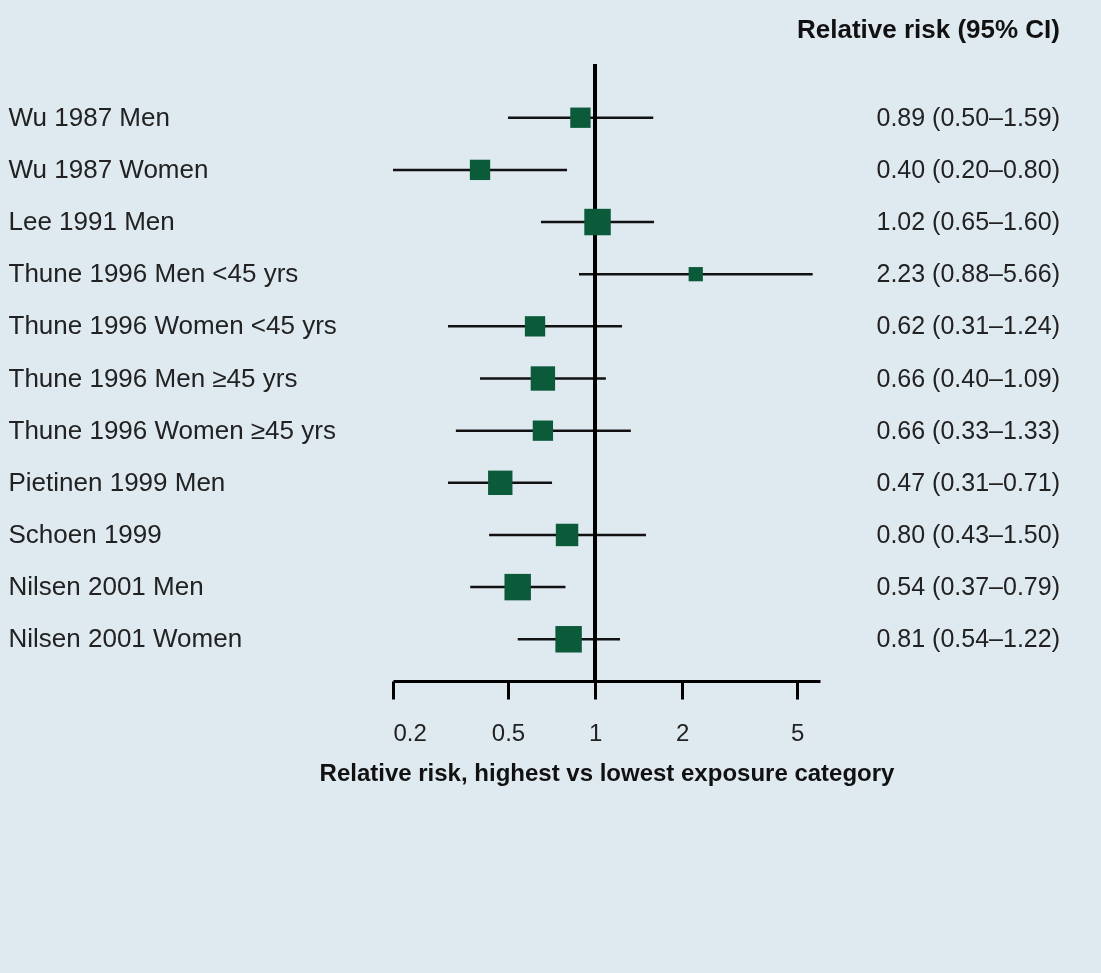 This screenshot has width=1101, height=973. What do you see at coordinates (172, 325) in the screenshot?
I see `y-tick-label: Thune 1996 Women <45 yrs` at bounding box center [172, 325].